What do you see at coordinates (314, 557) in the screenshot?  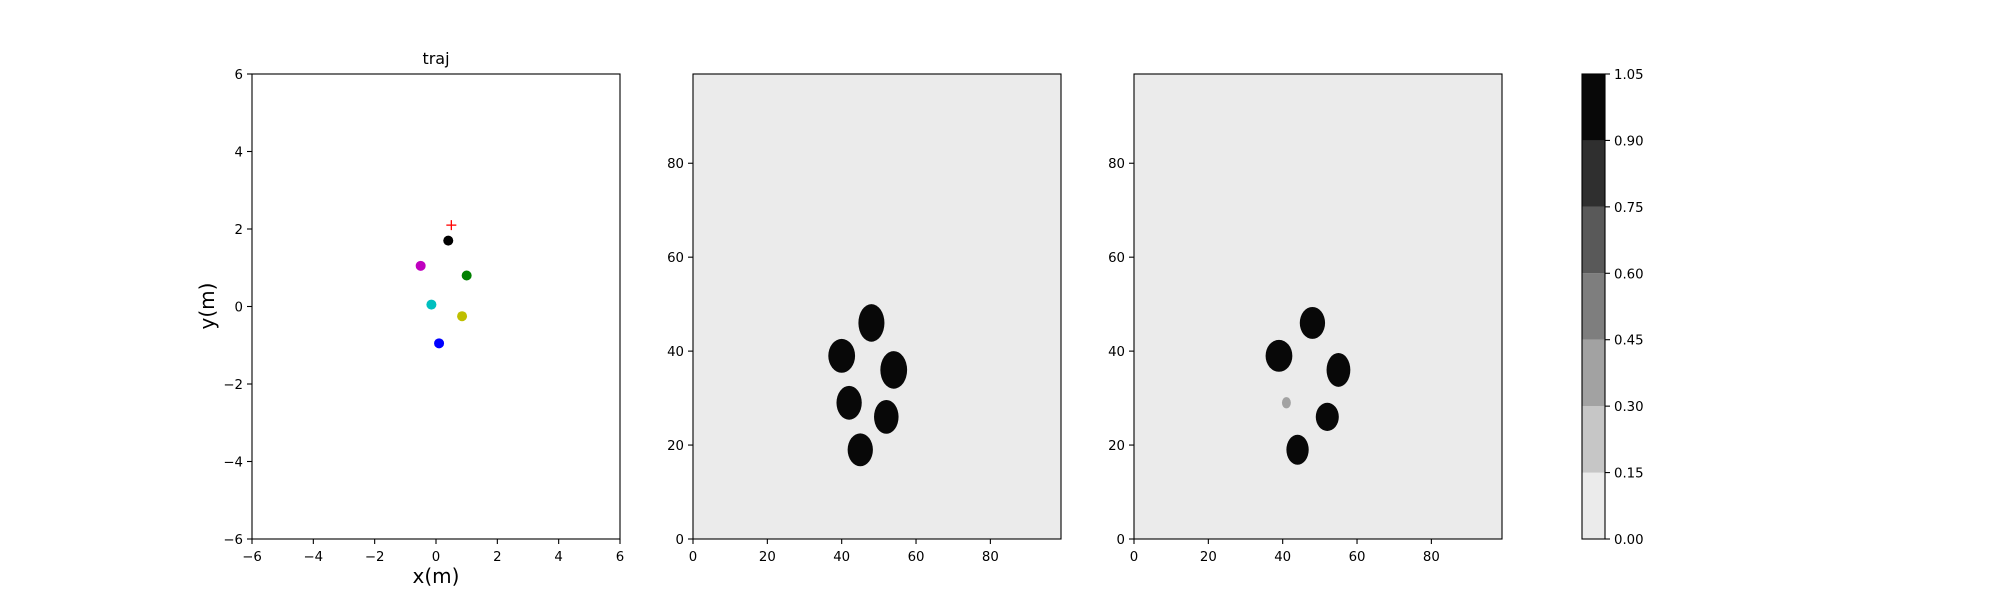 I see `trajectory-x-tick-label: −4` at bounding box center [314, 557].